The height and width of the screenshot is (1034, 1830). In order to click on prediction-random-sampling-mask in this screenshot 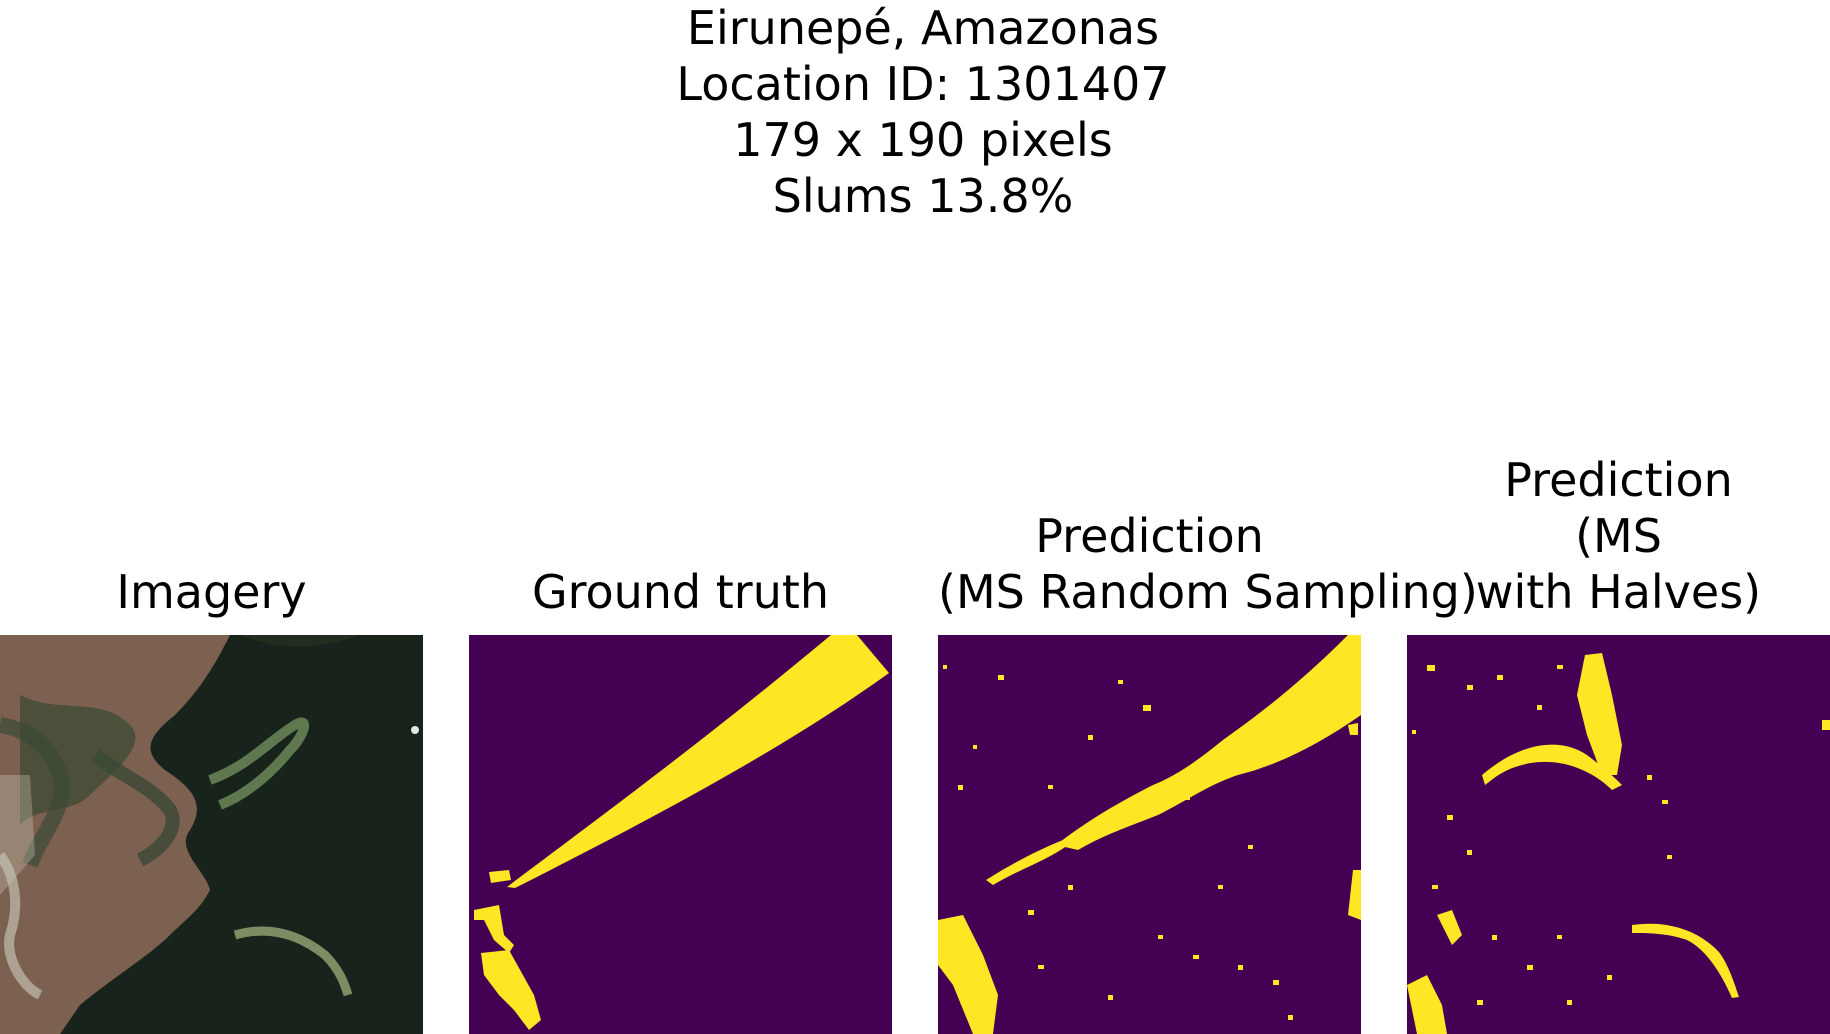, I will do `click(1149, 834)`.